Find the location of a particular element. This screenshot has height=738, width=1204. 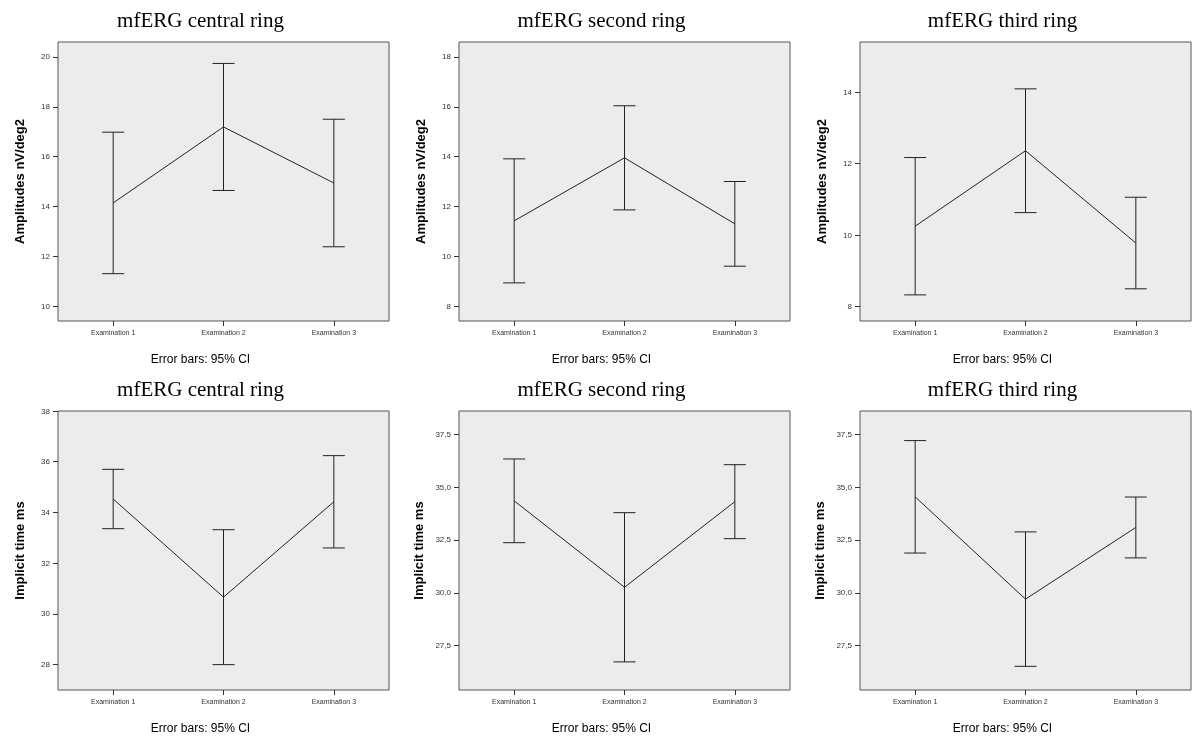

y-tick-label: 30 is located at coordinates (46, 614).